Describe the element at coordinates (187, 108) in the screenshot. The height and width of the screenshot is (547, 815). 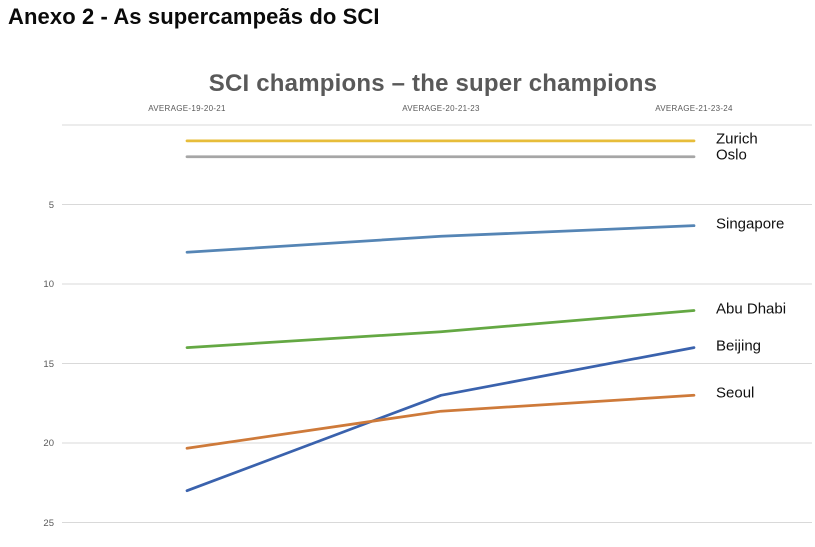
I see `x-axis-label-average-19-20-21: AVERAGE-19-20-21` at that location.